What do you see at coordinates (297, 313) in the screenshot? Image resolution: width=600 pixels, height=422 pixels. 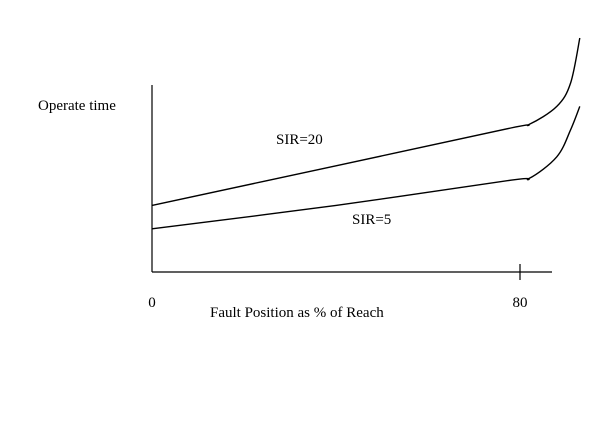 I see `x-axis-label: Fault Position as % of Reach` at bounding box center [297, 313].